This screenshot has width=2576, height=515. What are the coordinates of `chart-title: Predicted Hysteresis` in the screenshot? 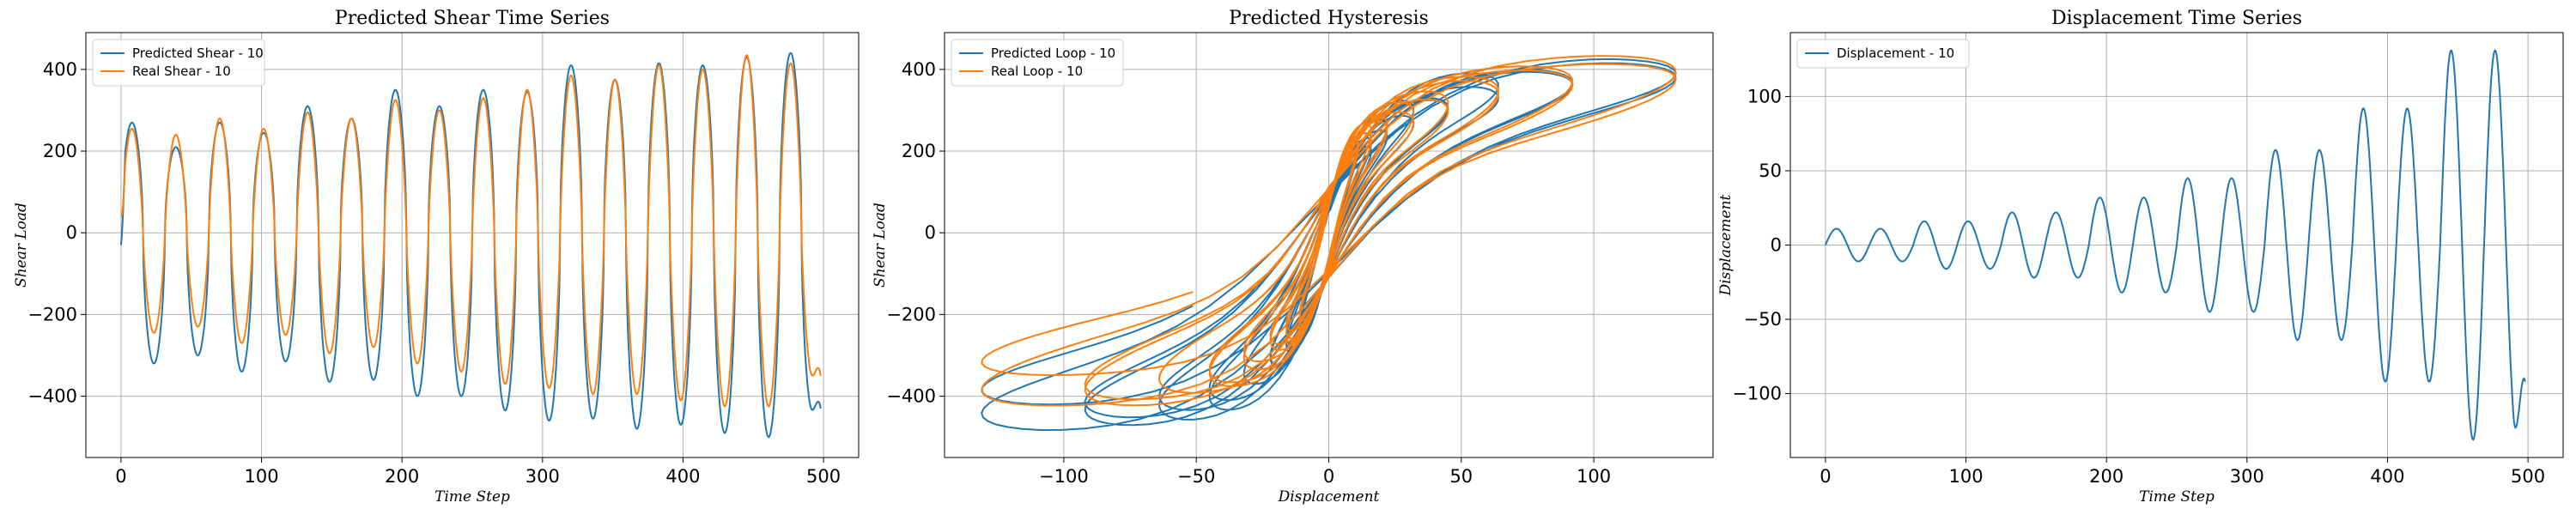 It's located at (1329, 18).